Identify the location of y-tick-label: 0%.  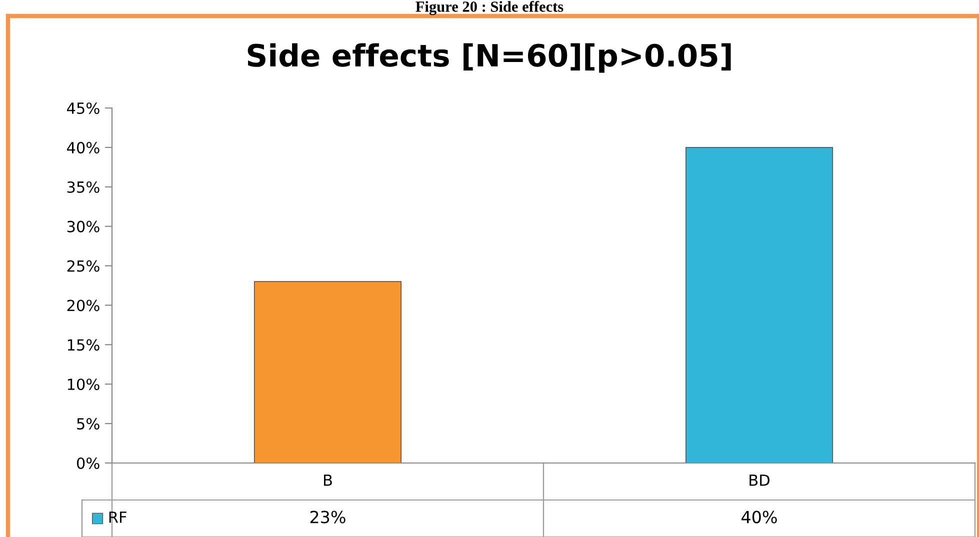
(88, 463).